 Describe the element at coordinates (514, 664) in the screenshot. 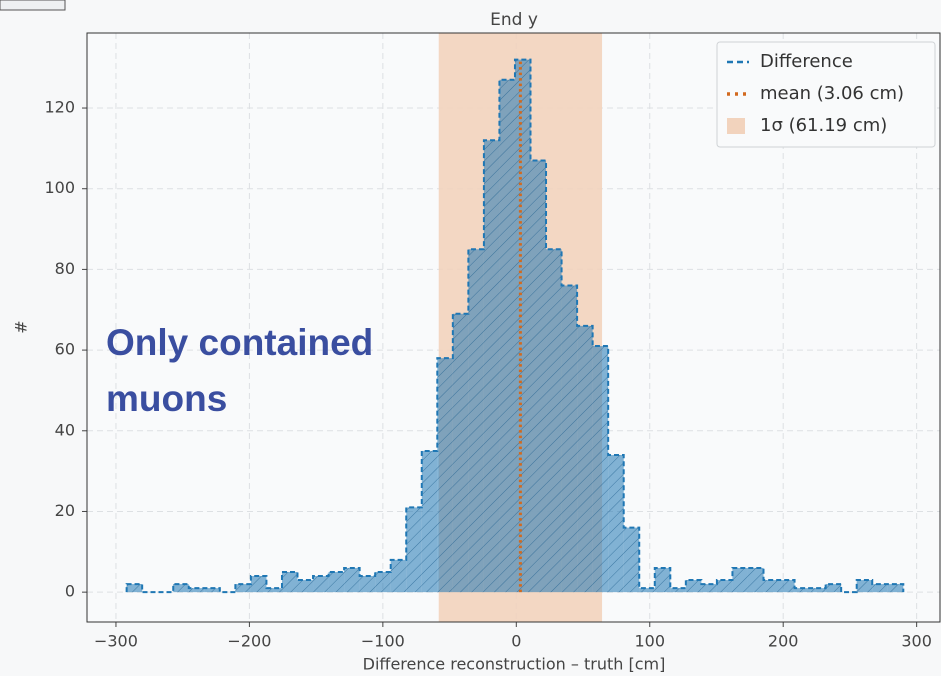

I see `x-axis-label: Difference reconstruction – truth [cm]` at that location.